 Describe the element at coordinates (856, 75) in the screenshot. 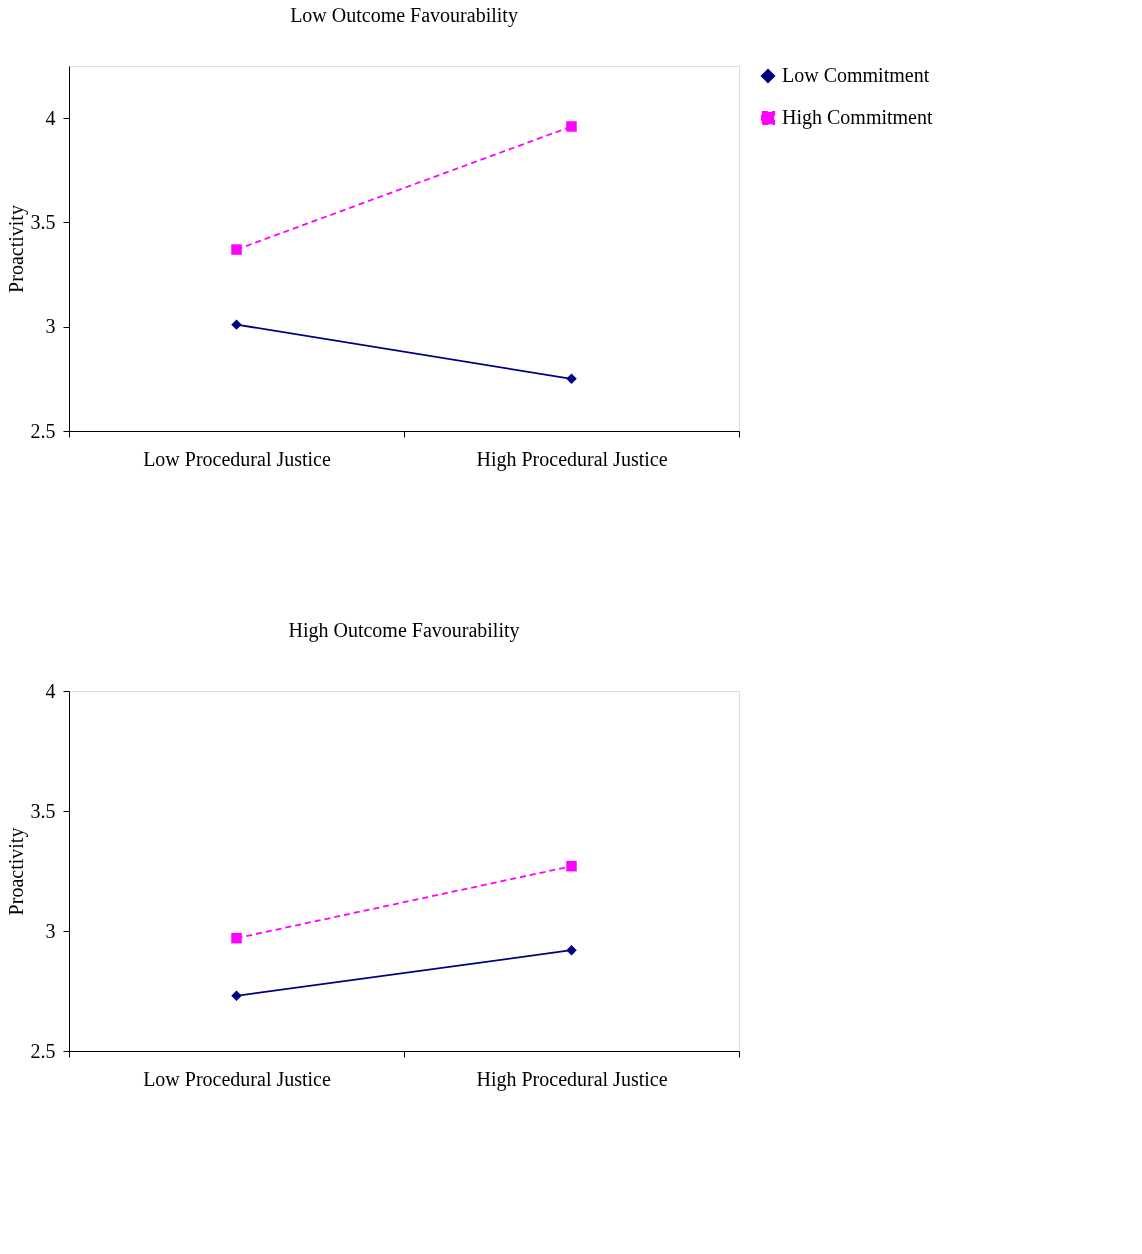

I see `legend-label: Low Commitment` at that location.